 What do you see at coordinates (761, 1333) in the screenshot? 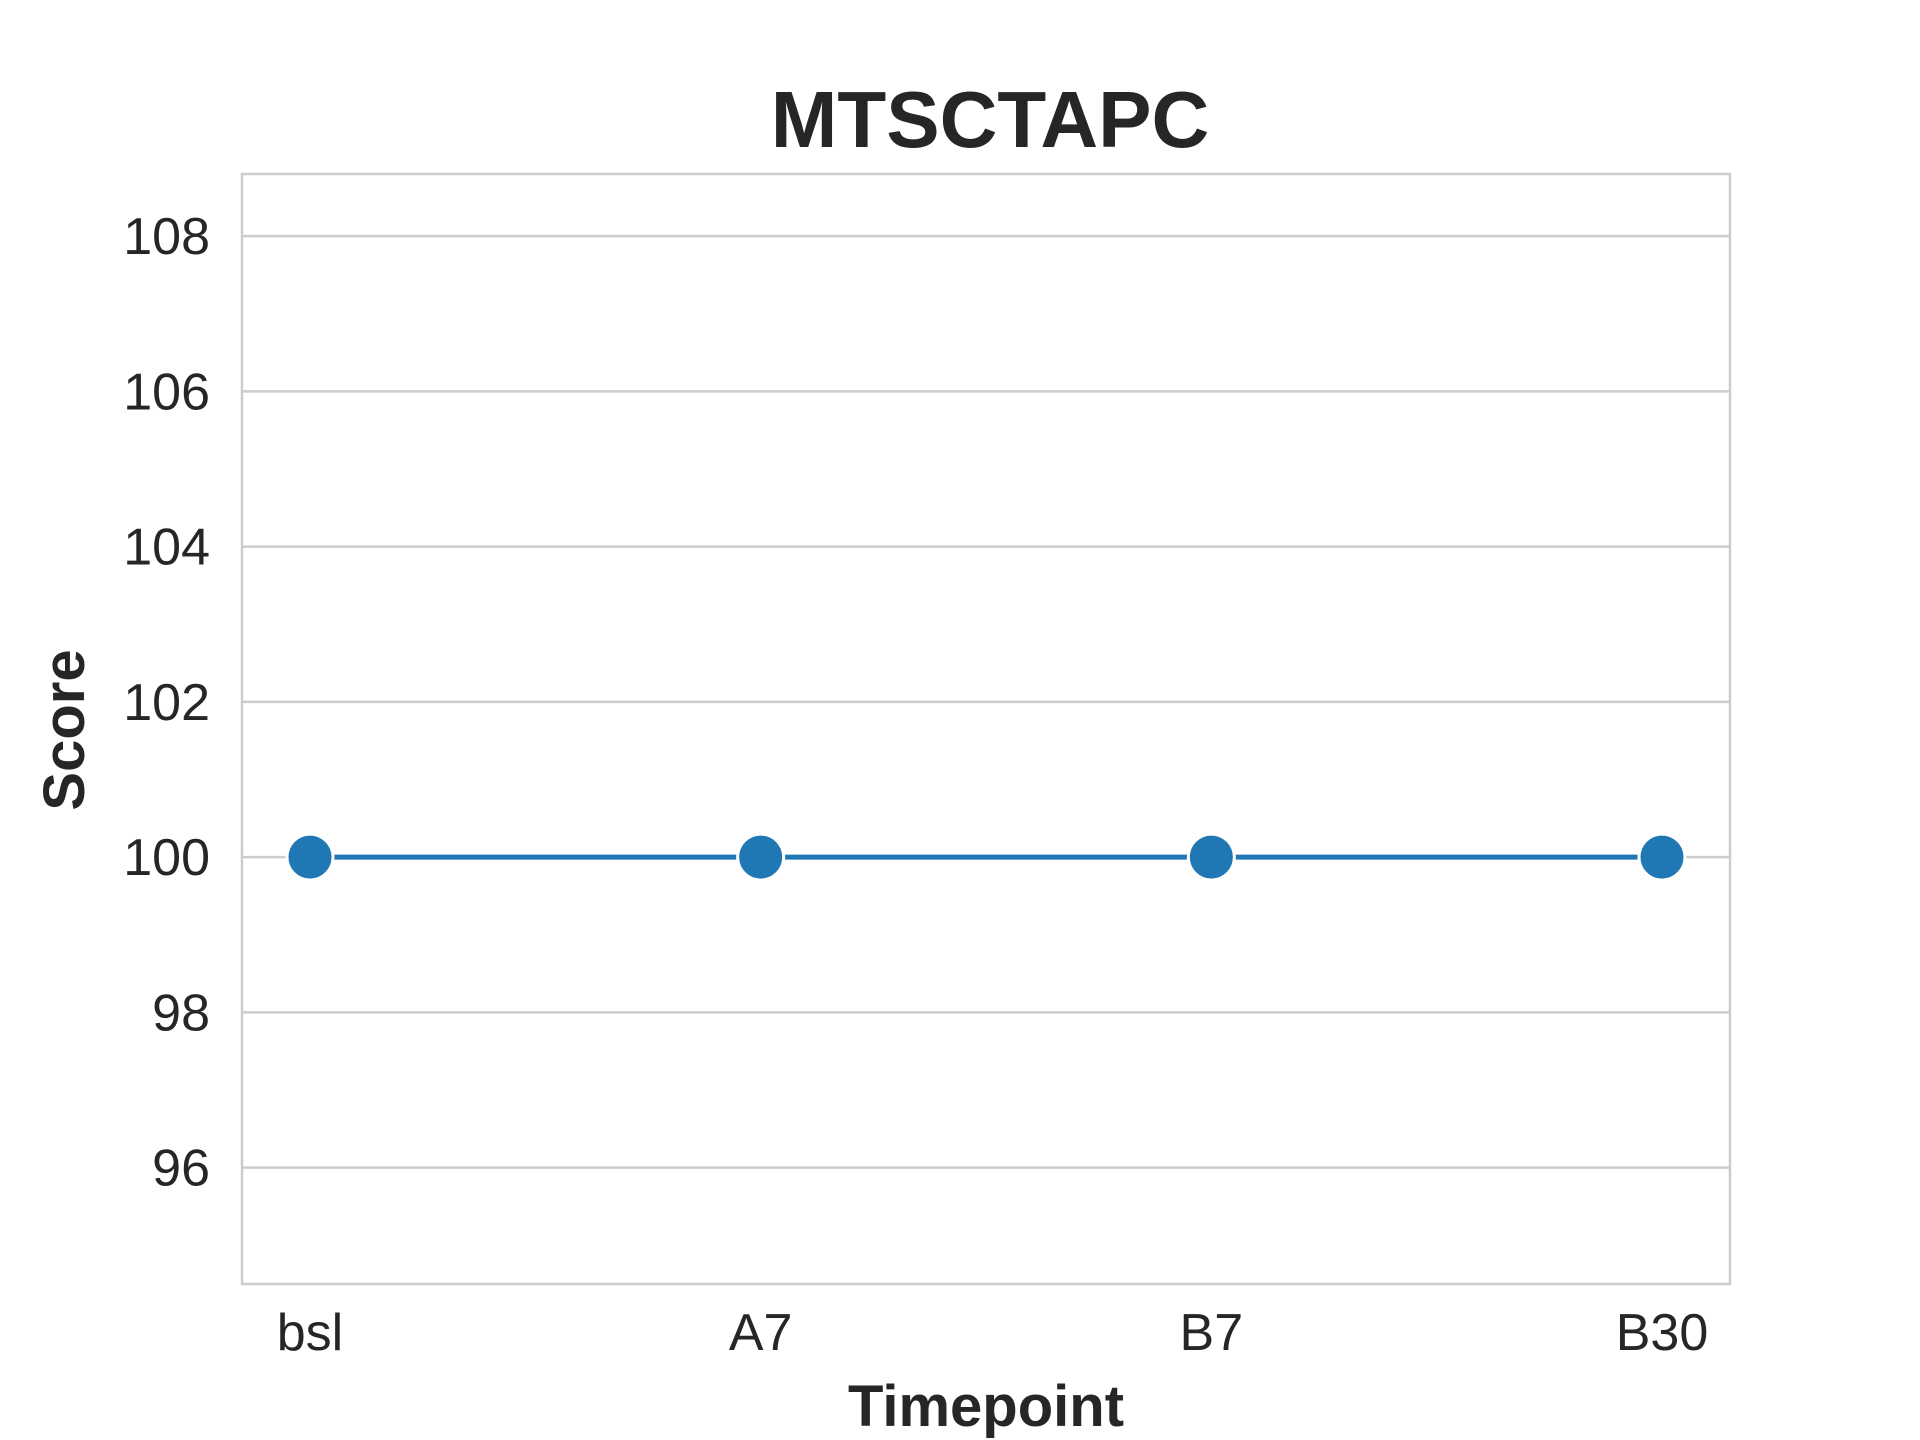
I see `x-tick-label: A7` at bounding box center [761, 1333].